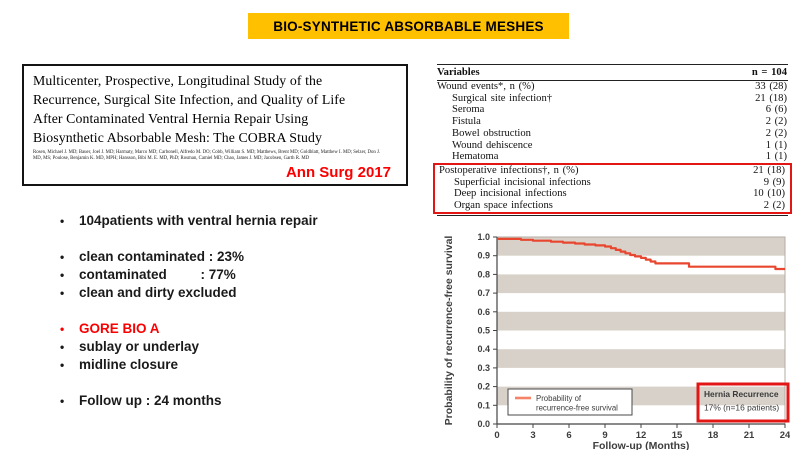 This screenshot has width=800, height=455. I want to click on table-row-label: Wound events*, n (%), so click(486, 86).